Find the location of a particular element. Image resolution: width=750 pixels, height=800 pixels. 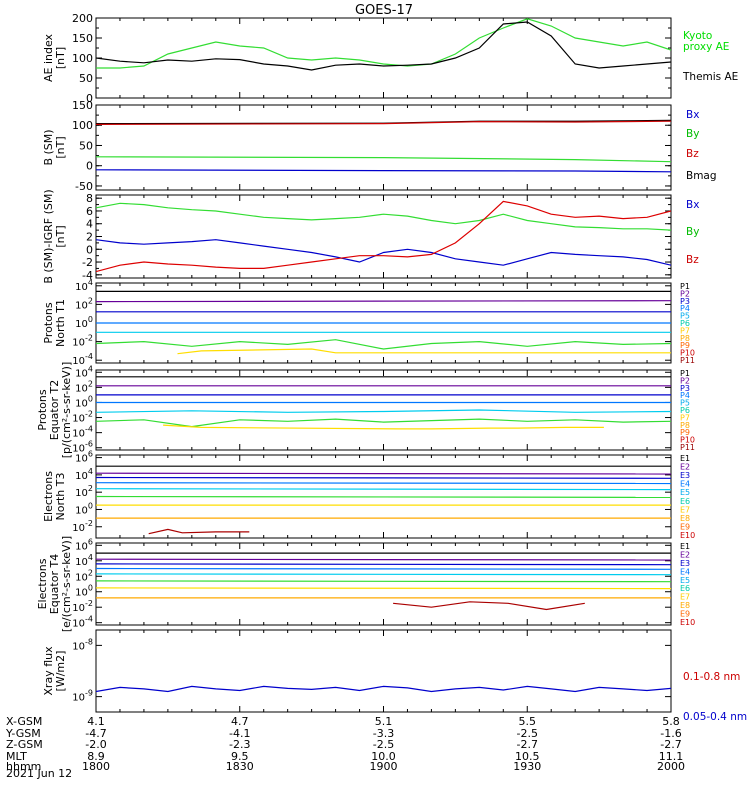

legend-entry: E7 is located at coordinates (685, 509).